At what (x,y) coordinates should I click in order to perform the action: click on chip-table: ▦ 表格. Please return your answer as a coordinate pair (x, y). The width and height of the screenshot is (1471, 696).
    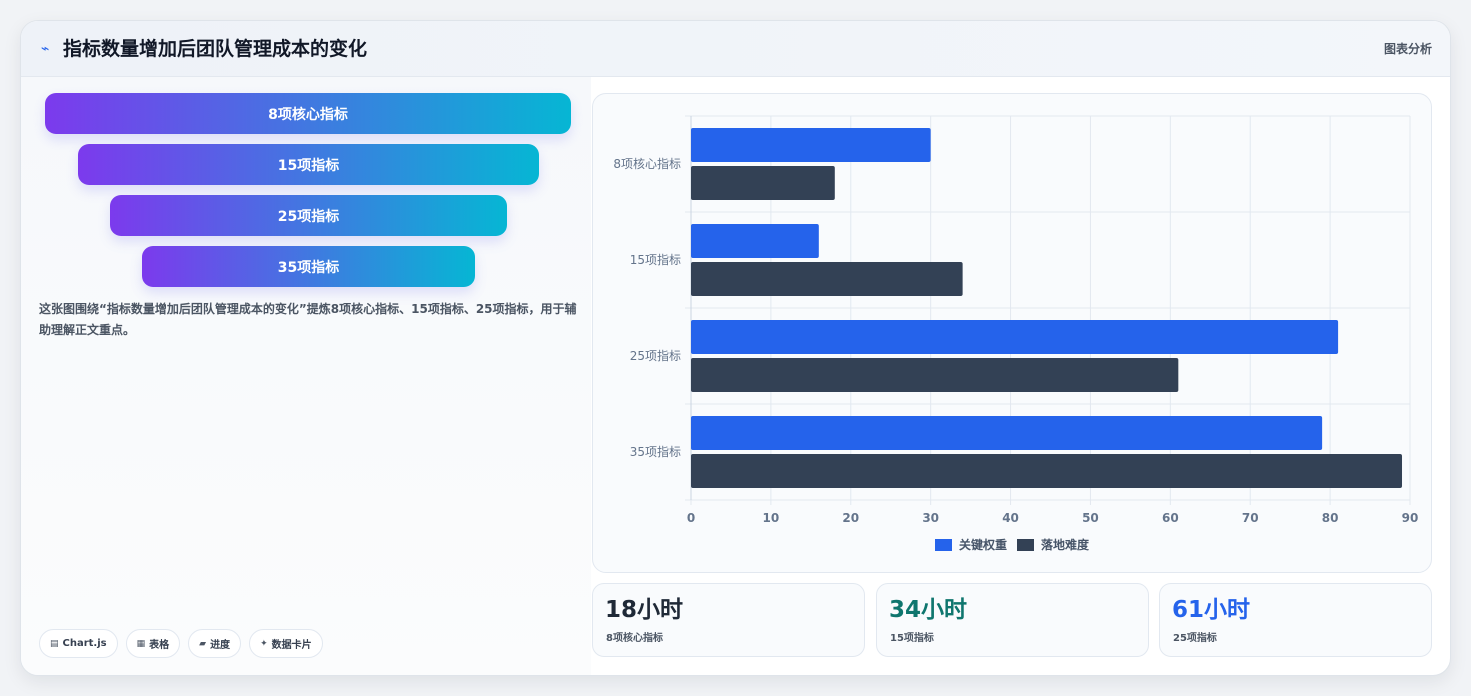
    Looking at the image, I should click on (153, 643).